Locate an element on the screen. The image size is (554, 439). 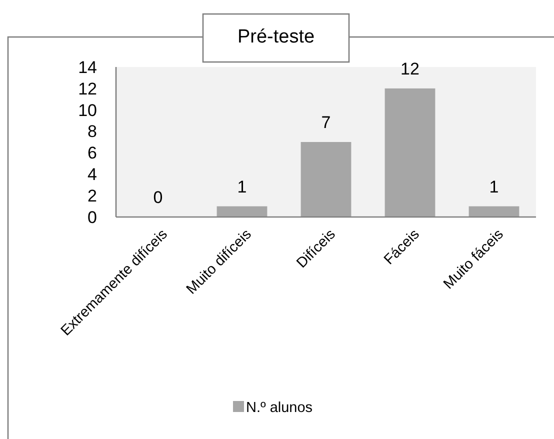
y-tick-label: 10 is located at coordinates (87, 110).